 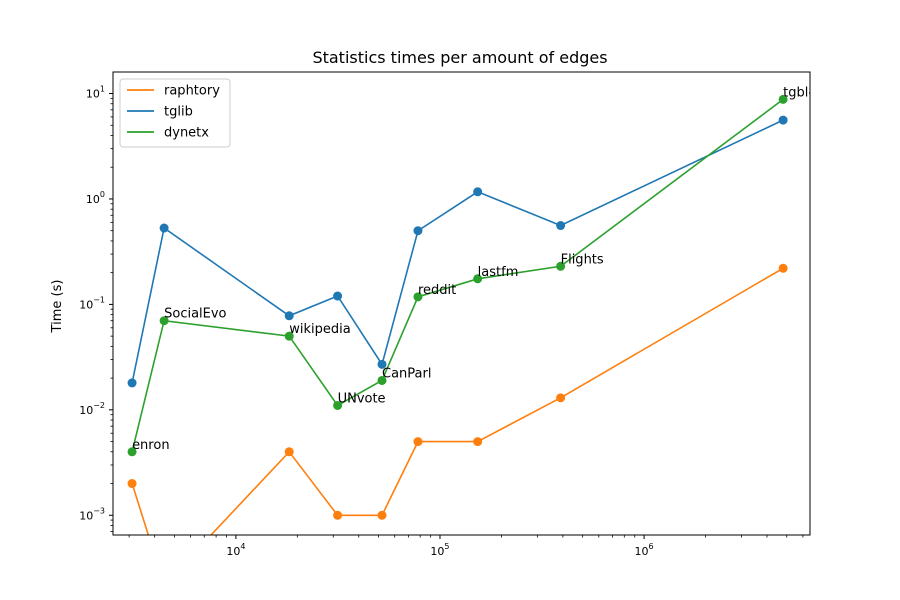 What do you see at coordinates (819, 92) in the screenshot?
I see `point-annotation: tgbl-review` at bounding box center [819, 92].